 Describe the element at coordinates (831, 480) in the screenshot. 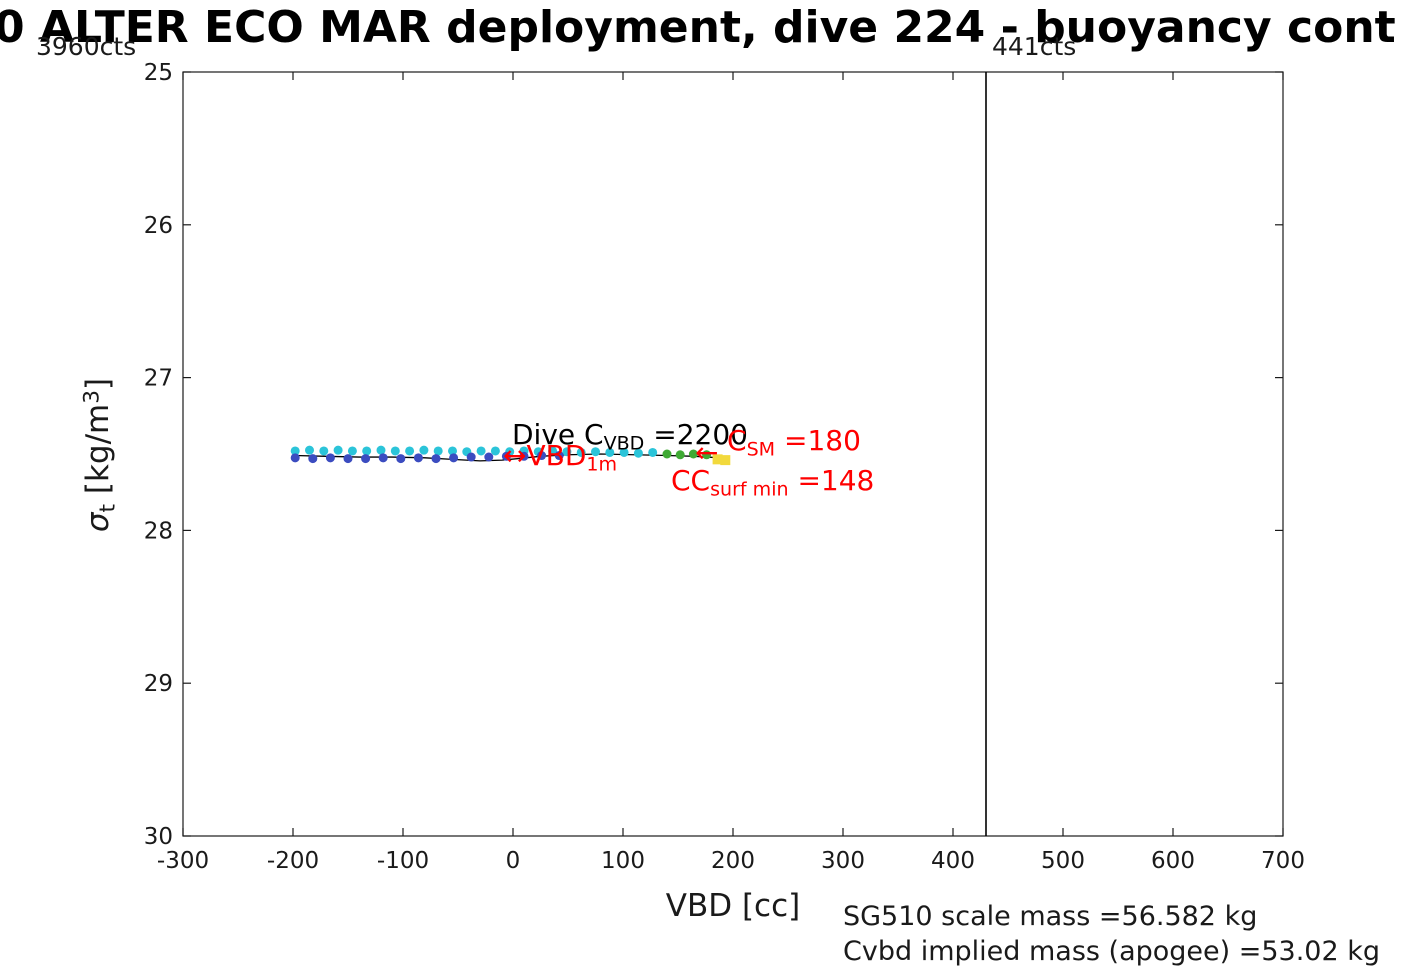

I see `annotation-cc-surf-min-value: =148` at that location.